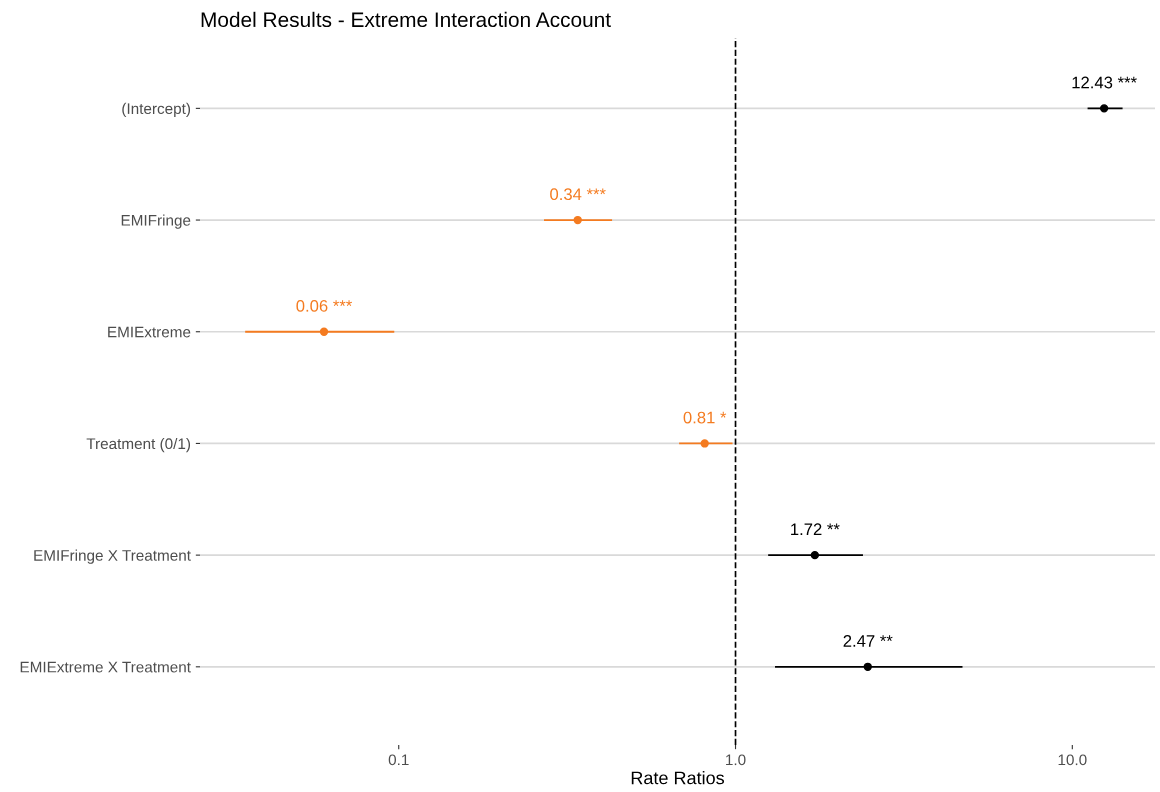  Describe the element at coordinates (112, 556) in the screenshot. I see `y-tick-label: EMIFringe X Treatment` at that location.